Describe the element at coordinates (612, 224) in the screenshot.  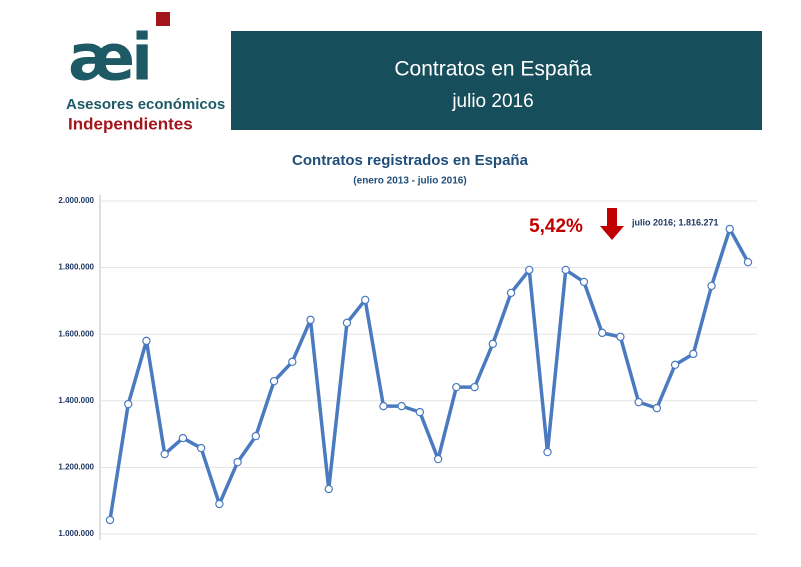
I see `down-arrow` at that location.